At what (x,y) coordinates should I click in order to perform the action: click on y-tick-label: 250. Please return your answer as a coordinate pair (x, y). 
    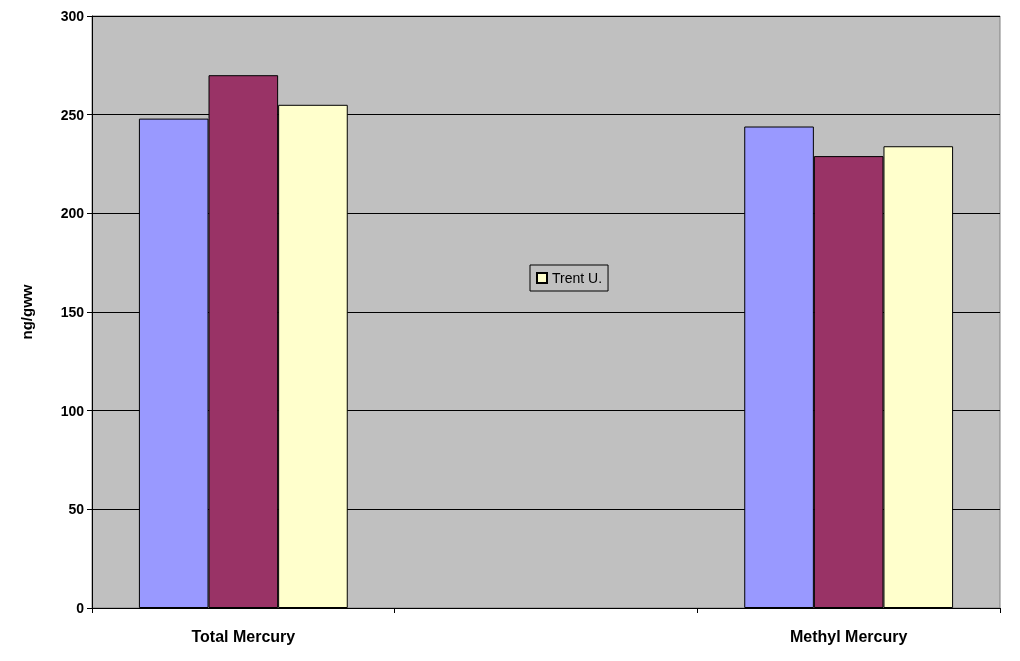
    Looking at the image, I should click on (72, 114).